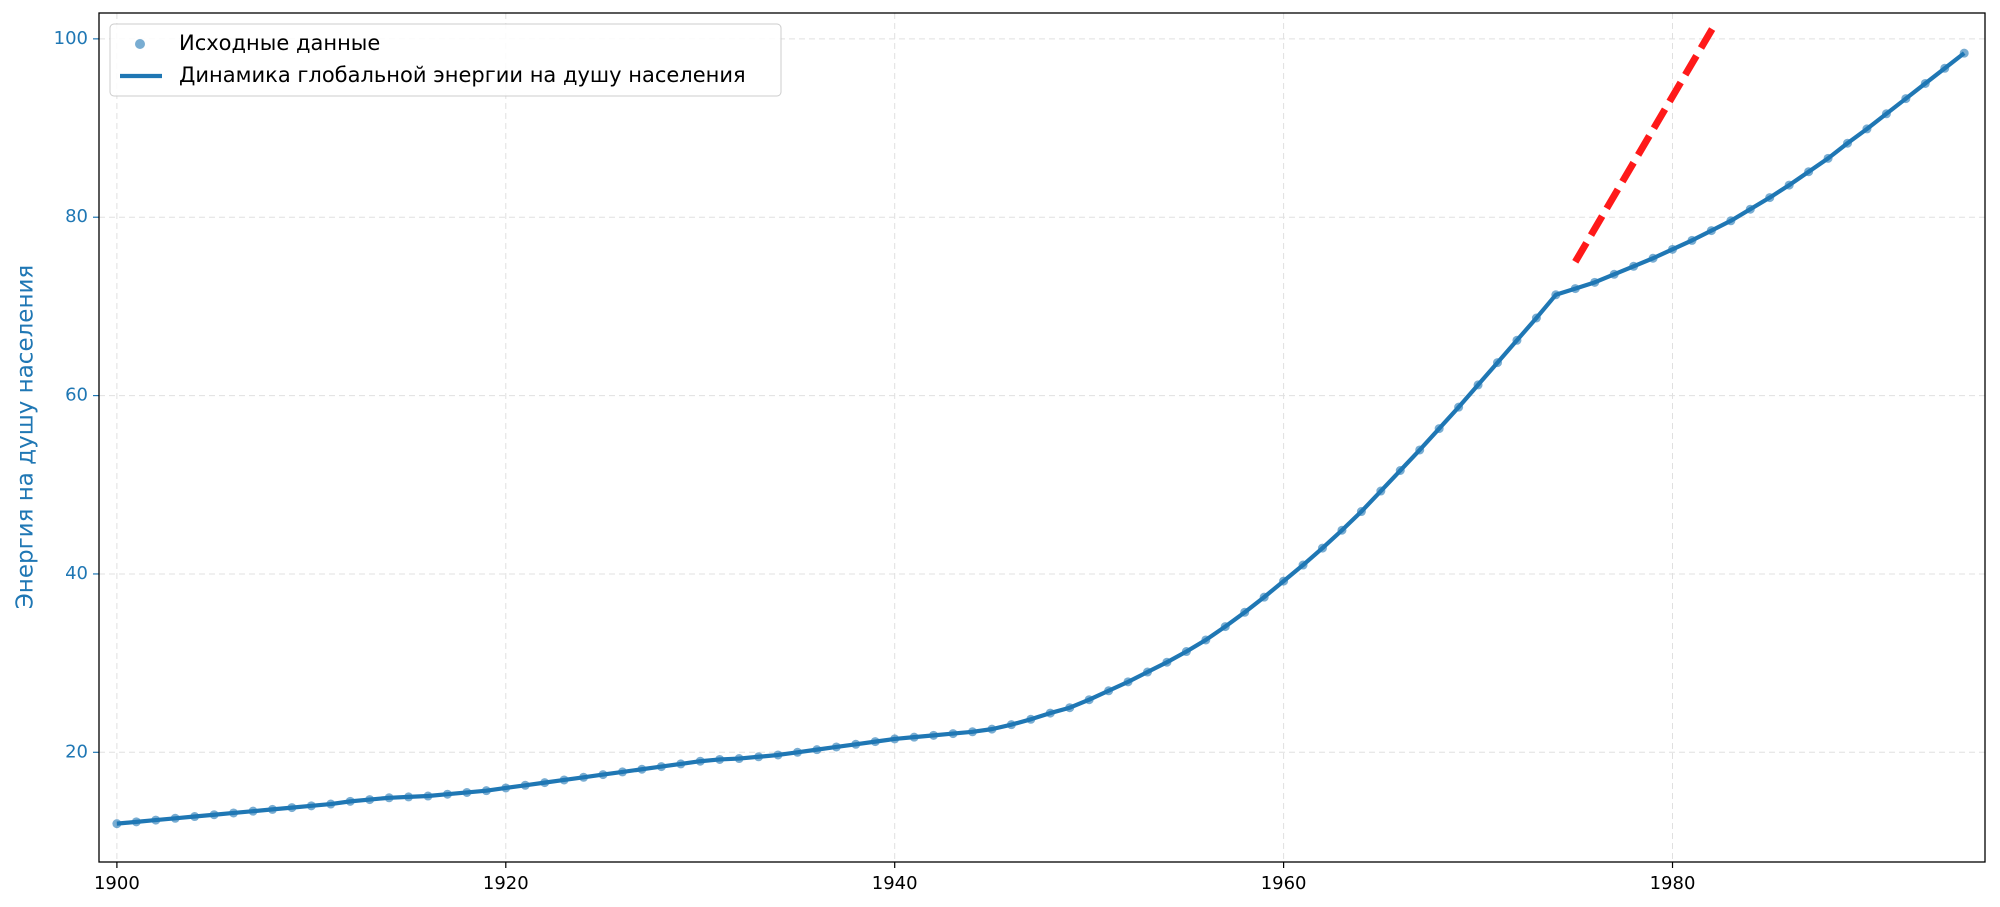  What do you see at coordinates (1673, 883) in the screenshot?
I see `x-tick-label: 1980` at bounding box center [1673, 883].